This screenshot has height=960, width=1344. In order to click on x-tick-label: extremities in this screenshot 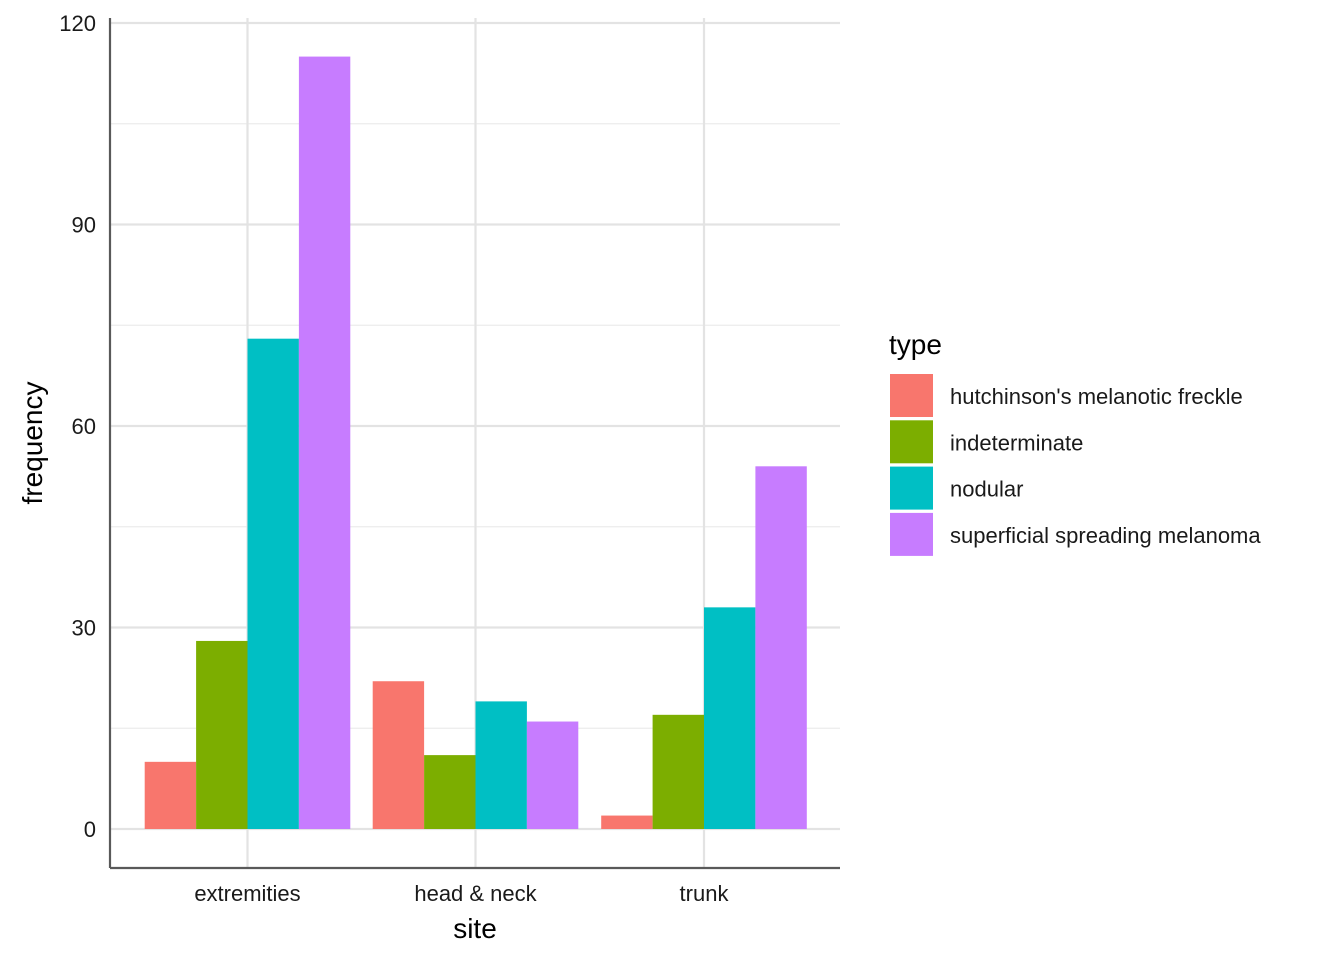, I will do `click(247, 893)`.